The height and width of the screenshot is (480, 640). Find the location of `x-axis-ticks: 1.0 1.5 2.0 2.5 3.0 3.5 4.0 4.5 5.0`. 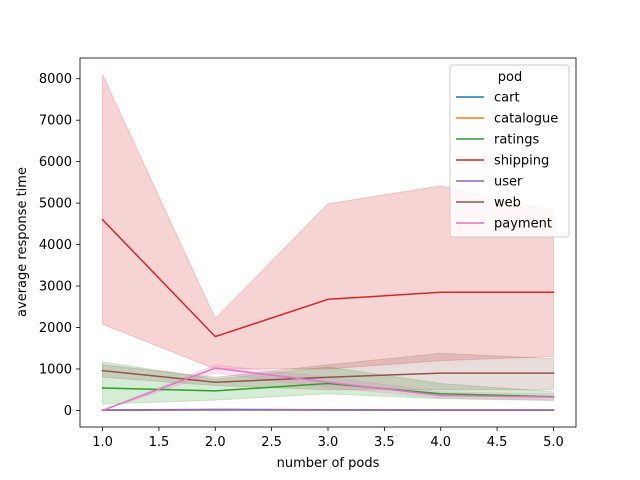

x-axis-ticks: 1.0 1.5 2.0 2.5 3.0 3.5 4.0 4.5 5.0 is located at coordinates (328, 438).